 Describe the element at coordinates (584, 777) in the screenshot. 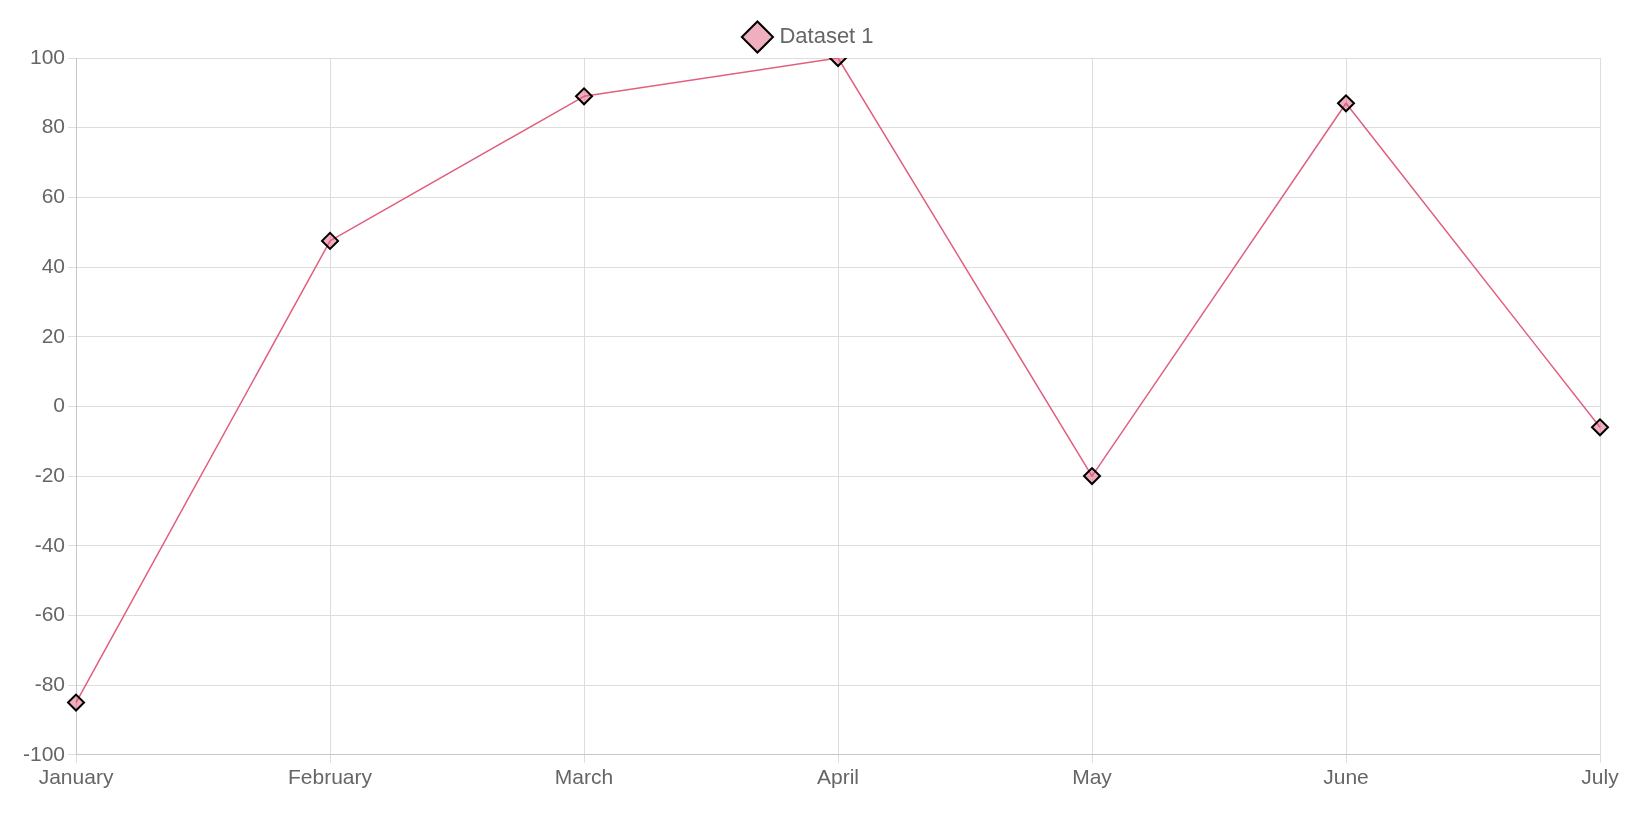

I see `x-tick-label: March` at that location.